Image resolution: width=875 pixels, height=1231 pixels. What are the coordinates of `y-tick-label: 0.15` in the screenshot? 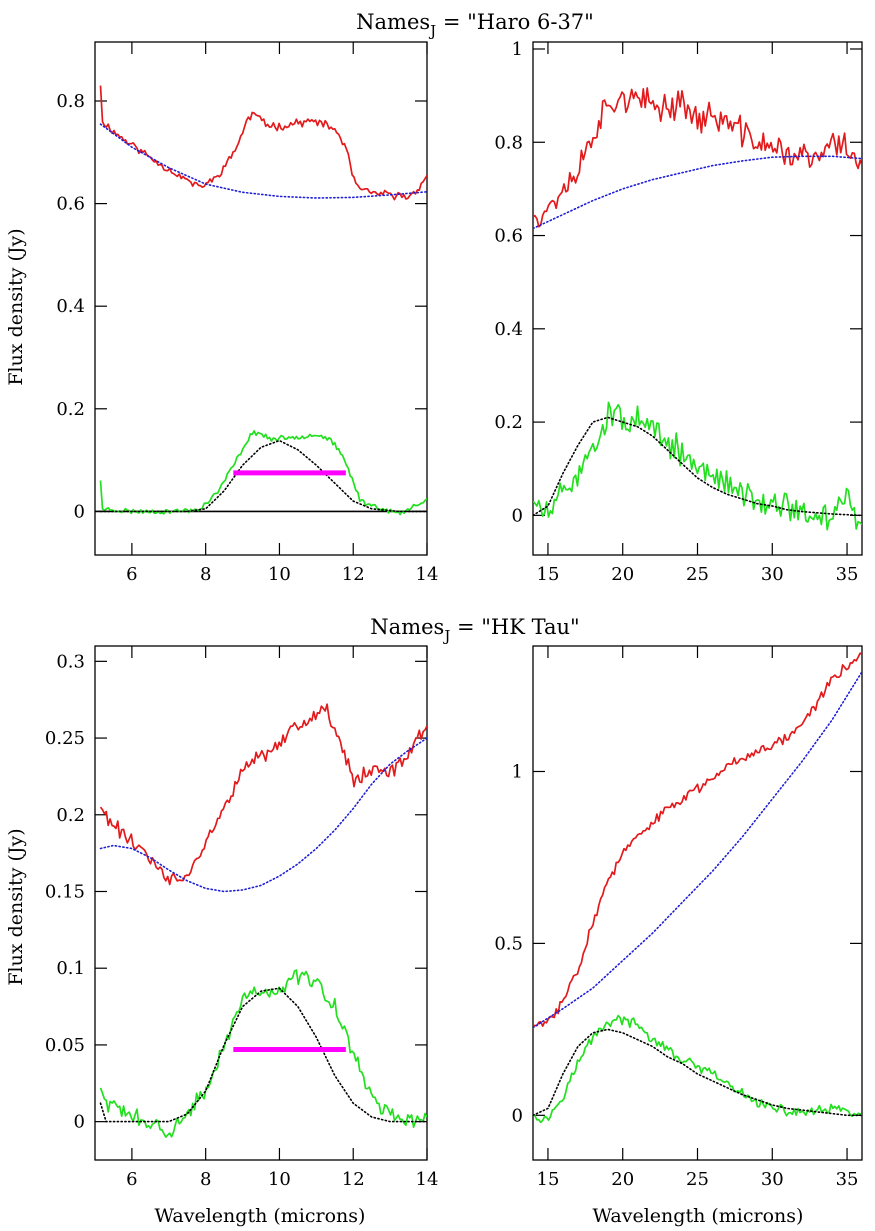 It's located at (65, 891).